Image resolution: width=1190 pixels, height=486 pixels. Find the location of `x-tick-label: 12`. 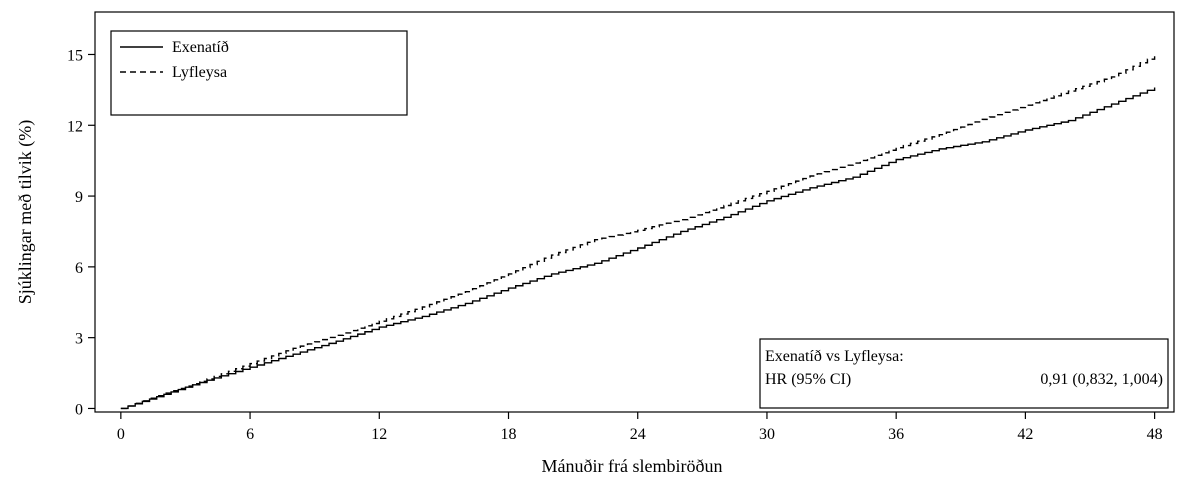

x-tick-label: 12 is located at coordinates (379, 434).